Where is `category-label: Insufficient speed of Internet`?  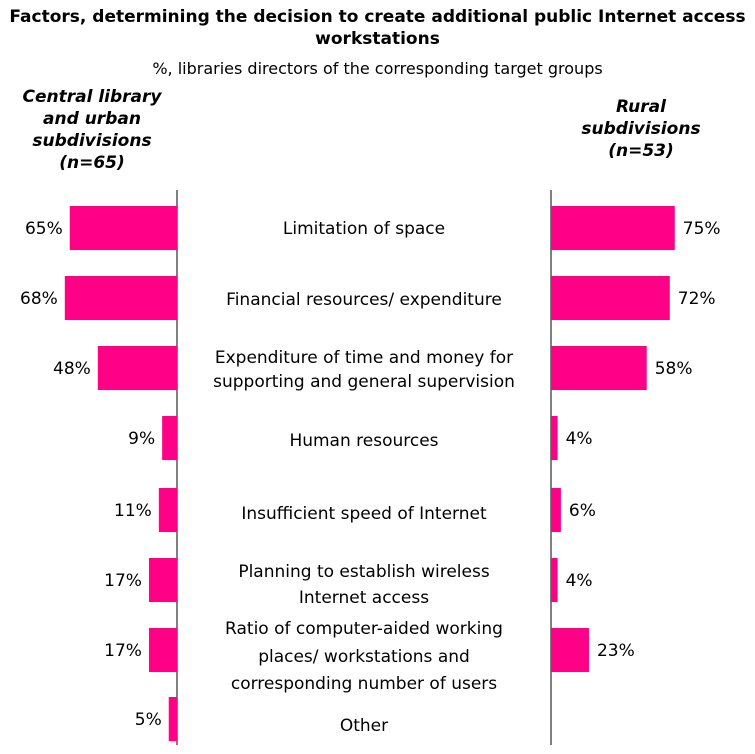
category-label: Insufficient speed of Internet is located at coordinates (364, 514).